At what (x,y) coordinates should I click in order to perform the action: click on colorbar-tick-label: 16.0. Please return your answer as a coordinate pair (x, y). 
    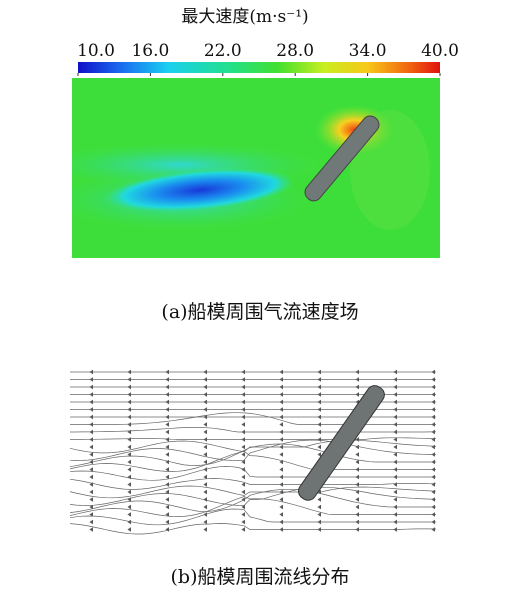
    Looking at the image, I should click on (150, 51).